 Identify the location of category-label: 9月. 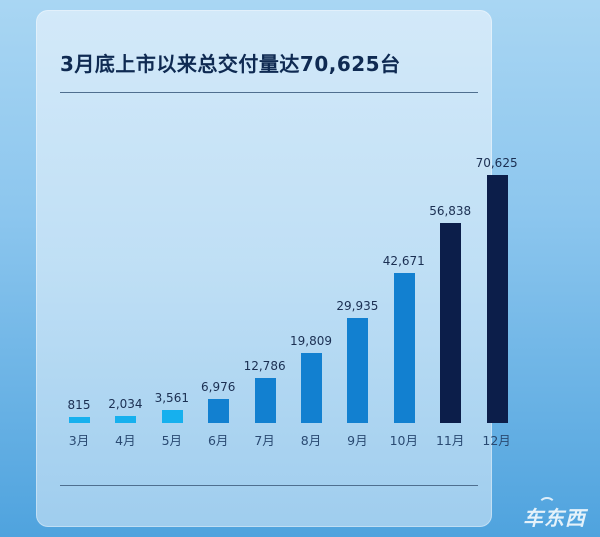
(357, 440).